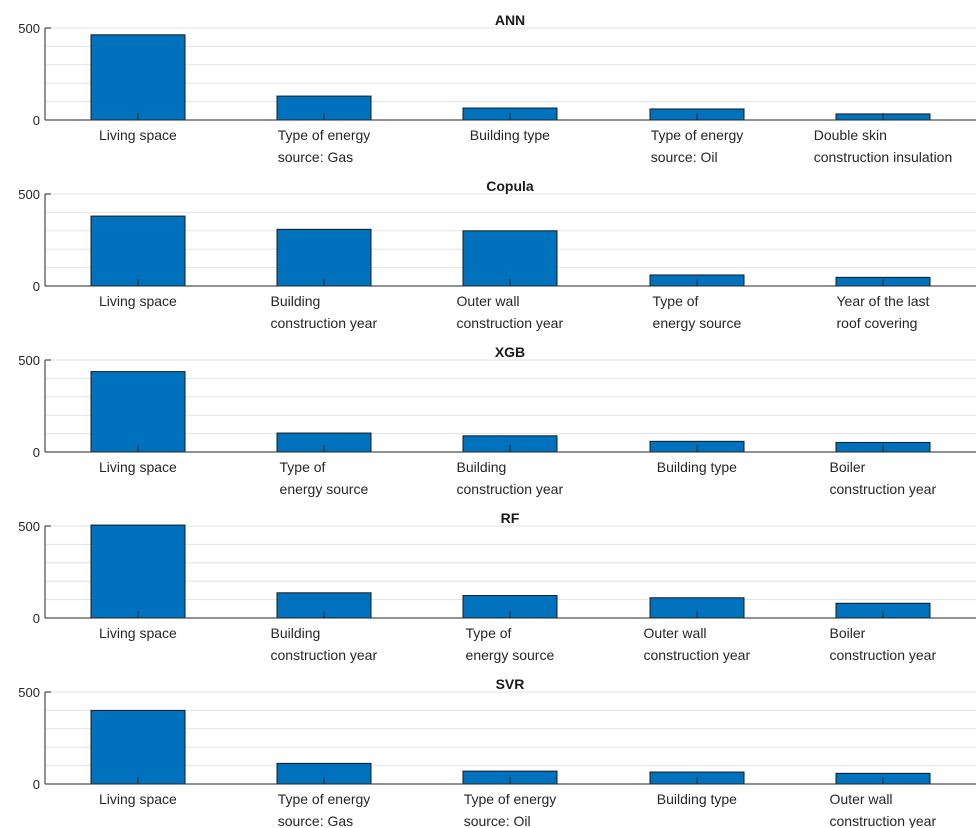  Describe the element at coordinates (36, 618) in the screenshot. I see `panel-4-ytick-label: 0` at that location.